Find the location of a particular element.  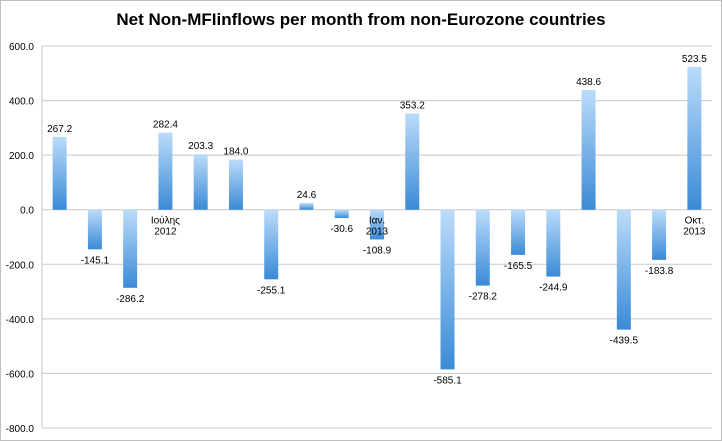

y-tick-label: -400.0 is located at coordinates (20, 320).